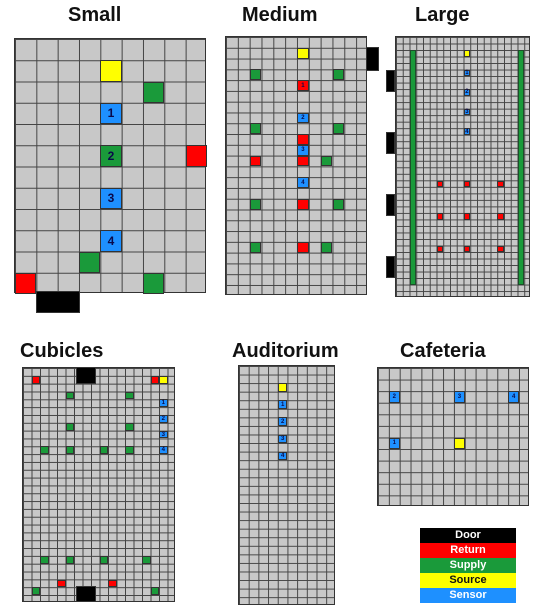 The image size is (550, 616). Describe the element at coordinates (442, 15) in the screenshot. I see `title-large: Large` at that location.